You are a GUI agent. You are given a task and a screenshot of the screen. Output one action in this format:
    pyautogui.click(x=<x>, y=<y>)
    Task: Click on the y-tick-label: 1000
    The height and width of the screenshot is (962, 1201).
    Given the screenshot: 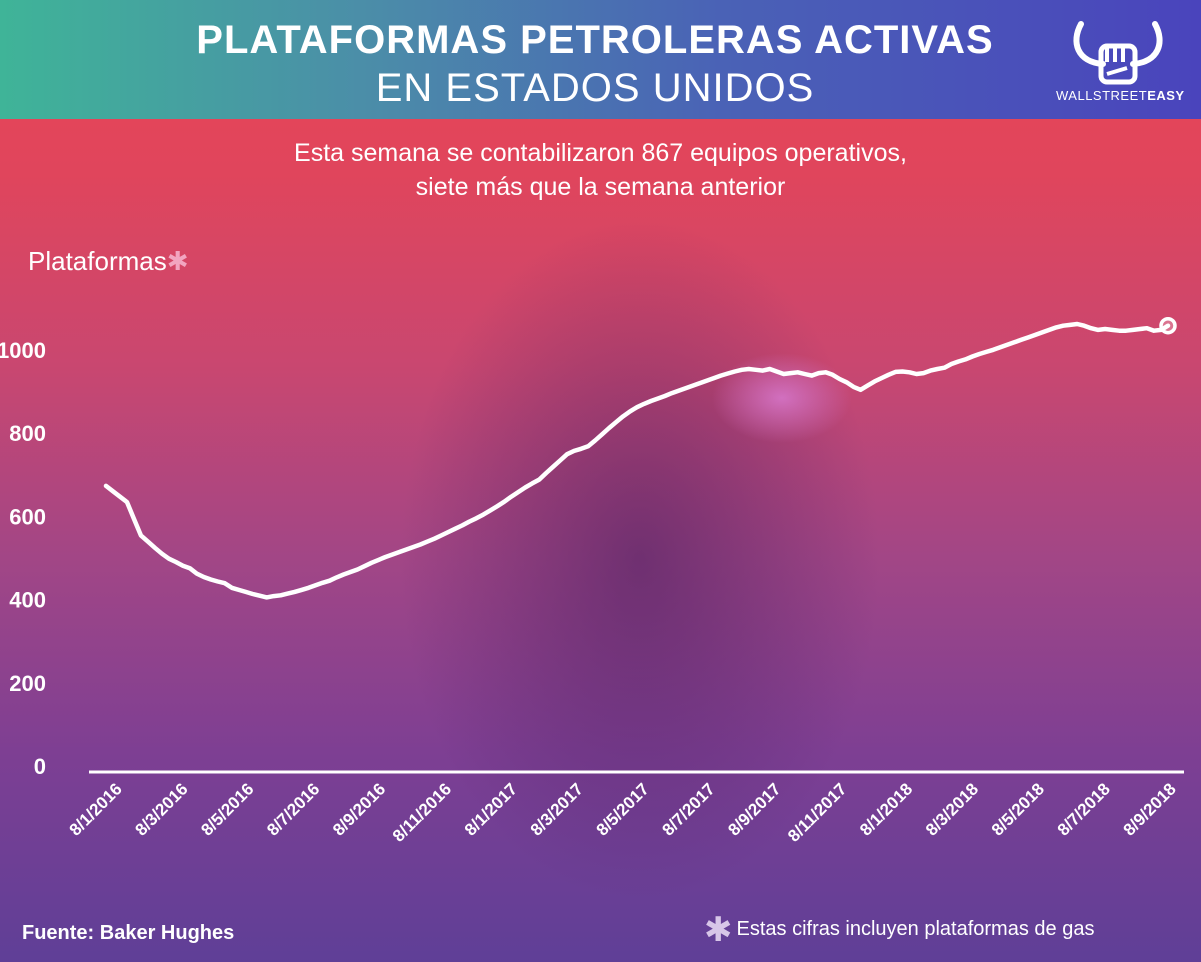 What is the action you would take?
    pyautogui.click(x=23, y=350)
    